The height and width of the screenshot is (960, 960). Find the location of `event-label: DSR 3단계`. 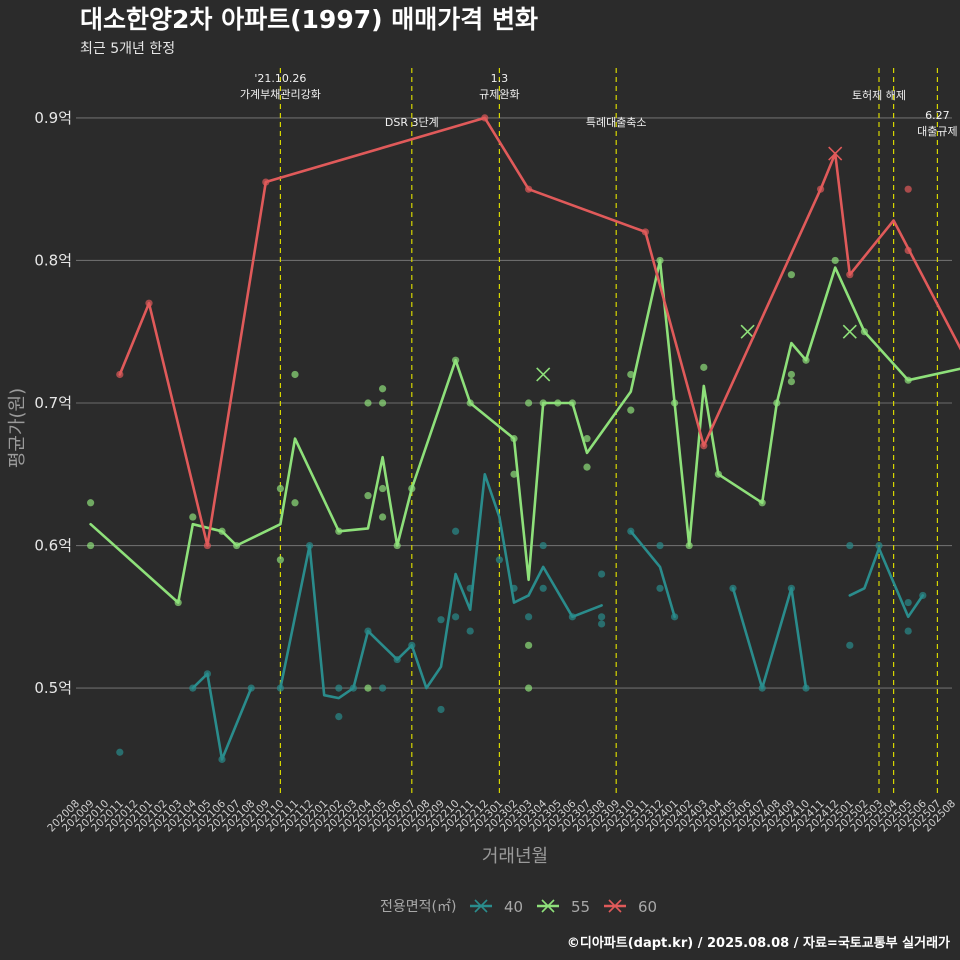

event-label: DSR 3단계 is located at coordinates (412, 122).